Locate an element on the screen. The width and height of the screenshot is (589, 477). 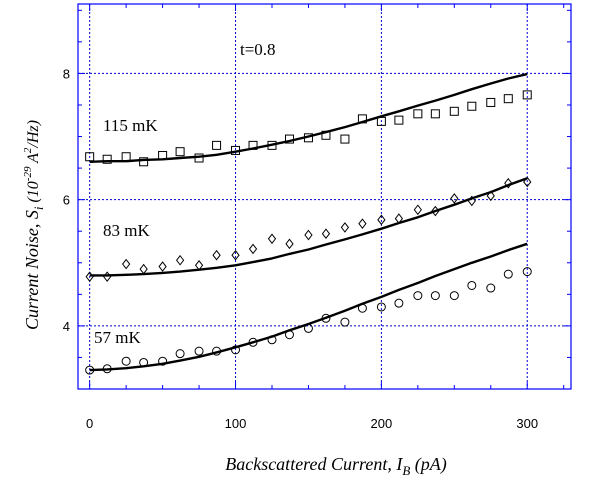
y-axis-title-unit-a: (10 is located at coordinates (33, 193).